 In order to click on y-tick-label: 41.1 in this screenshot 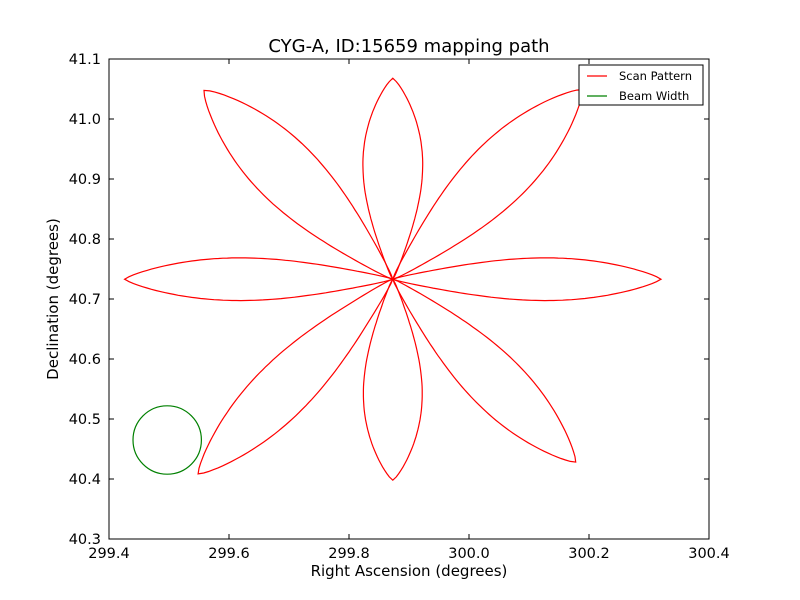, I will do `click(85, 60)`.